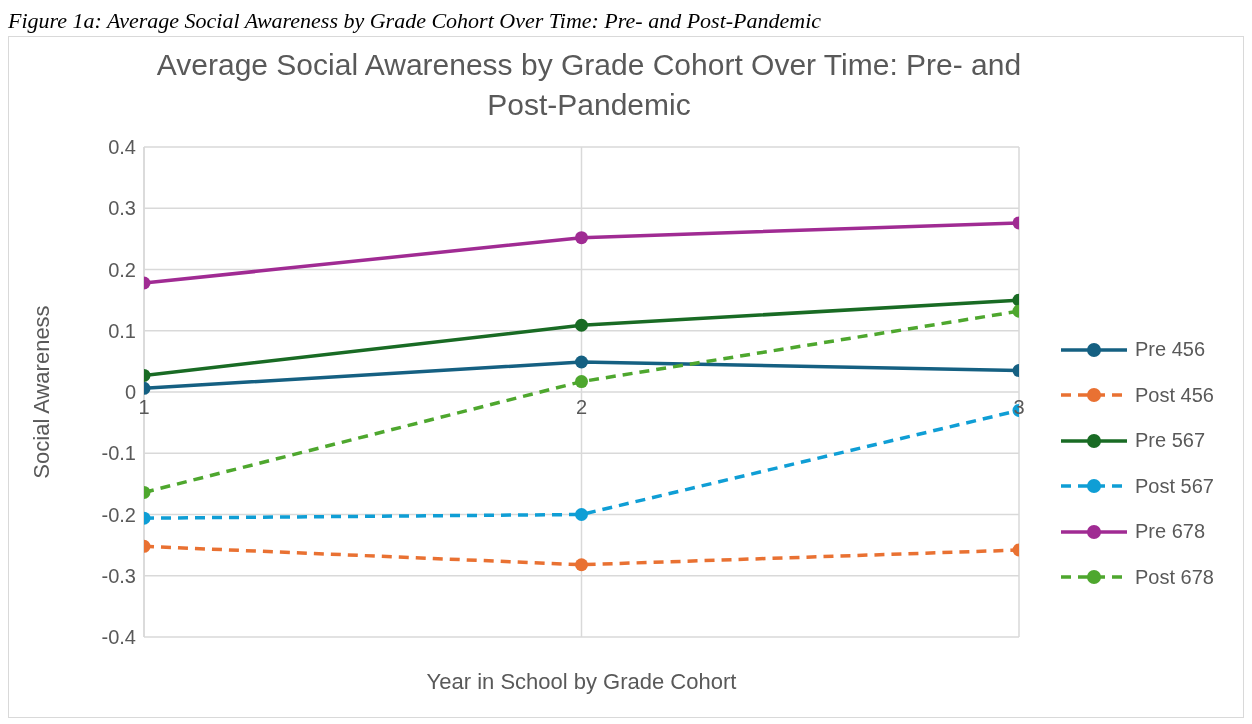 The image size is (1252, 724). I want to click on x-tick-label: 2, so click(581, 407).